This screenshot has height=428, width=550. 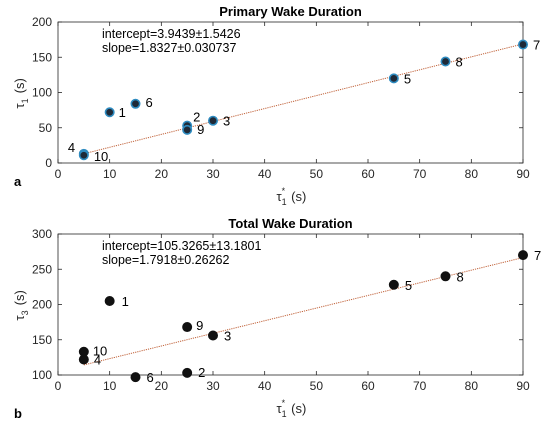 I want to click on chart-title: Primary Wake Duration, so click(x=290, y=11).